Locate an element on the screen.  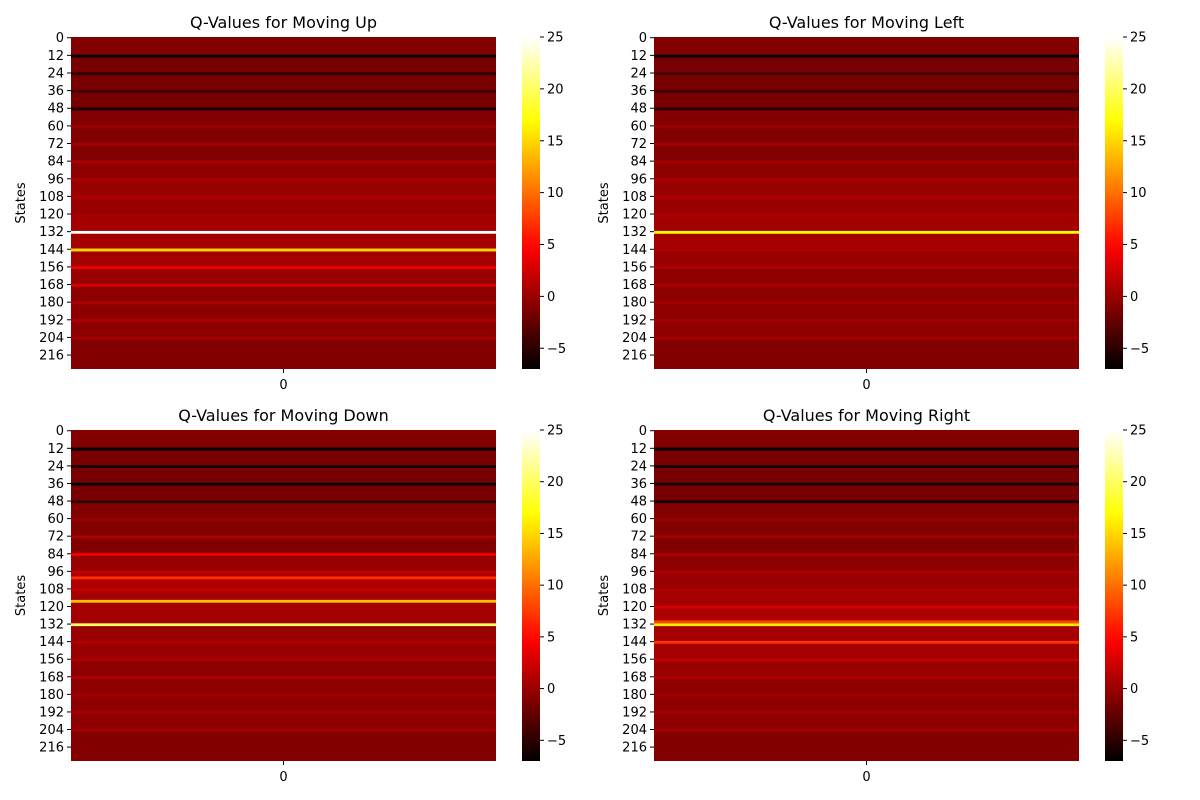
y-tick-label: 168 is located at coordinates (51, 285).